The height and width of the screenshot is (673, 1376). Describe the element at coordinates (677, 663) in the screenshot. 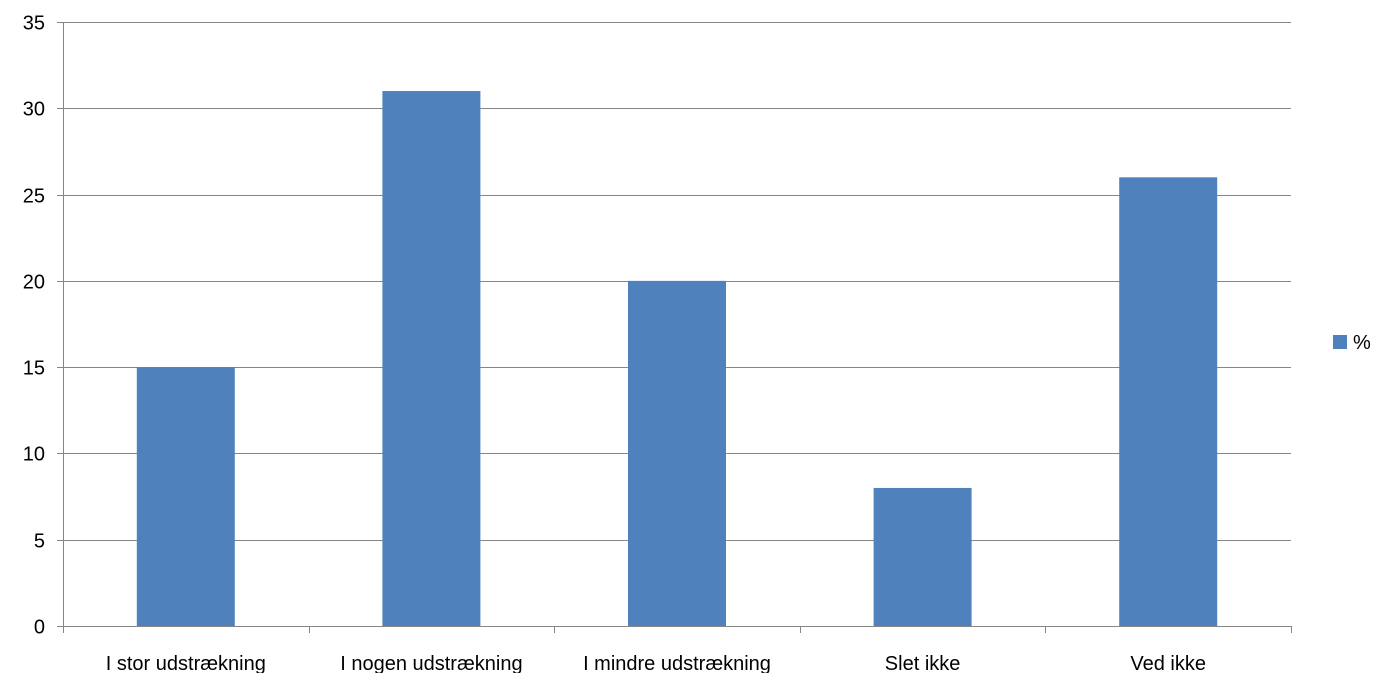

I see `x-tick-label: I mindre udstrækning` at that location.